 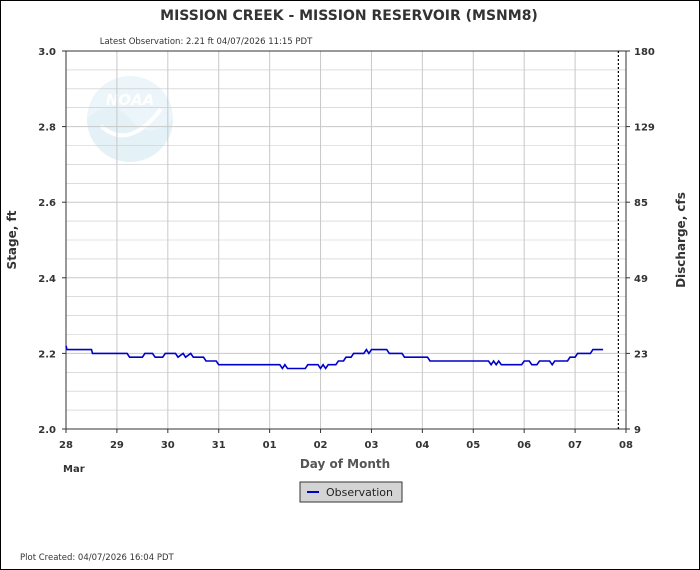 What do you see at coordinates (47, 354) in the screenshot?
I see `y-tick-label: 2.2` at bounding box center [47, 354].